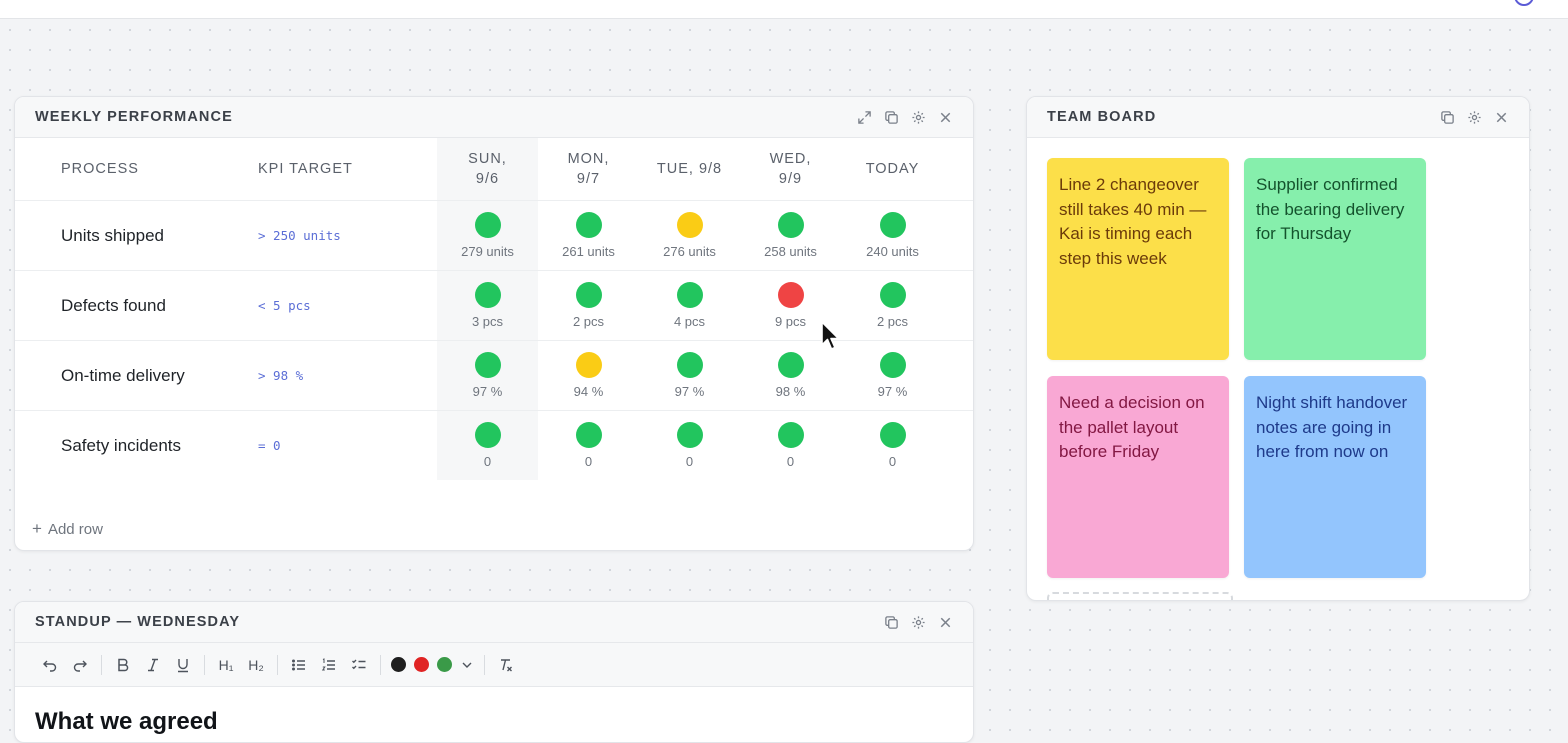  I want to click on color-swatch-red, so click(421, 664).